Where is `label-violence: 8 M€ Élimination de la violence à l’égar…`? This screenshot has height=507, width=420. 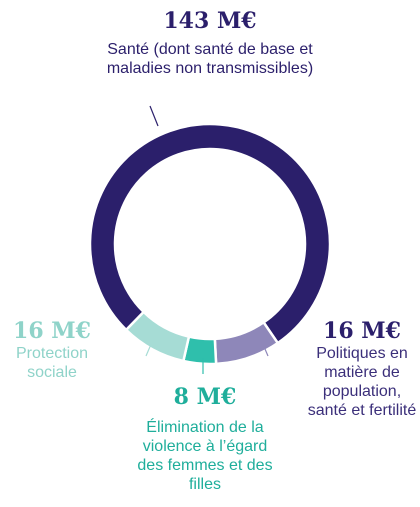
label-violence: 8 M€ Élimination de la violence à l’égar… is located at coordinates (205, 439).